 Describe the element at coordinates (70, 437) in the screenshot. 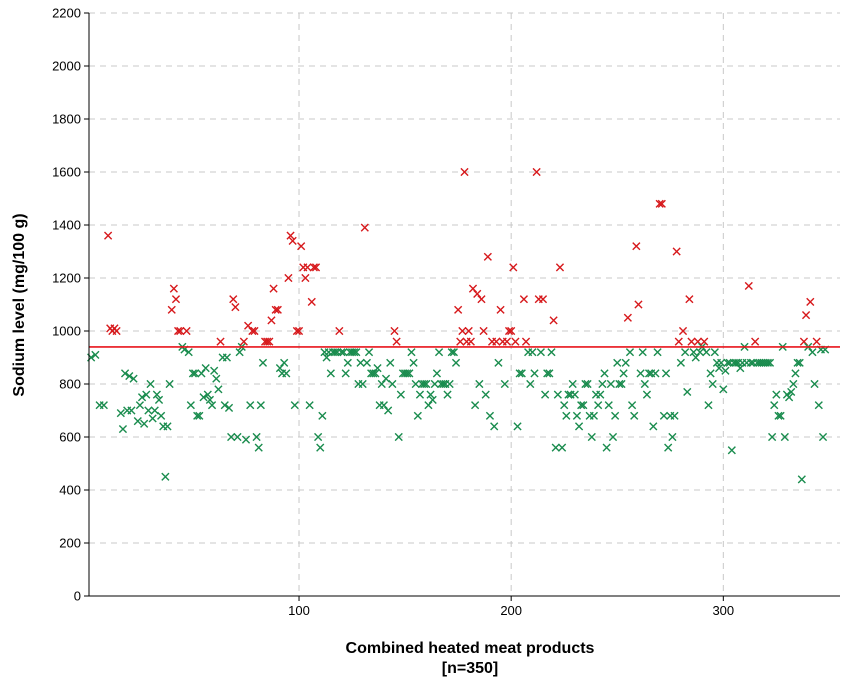

I see `y-tick-label: 600` at that location.